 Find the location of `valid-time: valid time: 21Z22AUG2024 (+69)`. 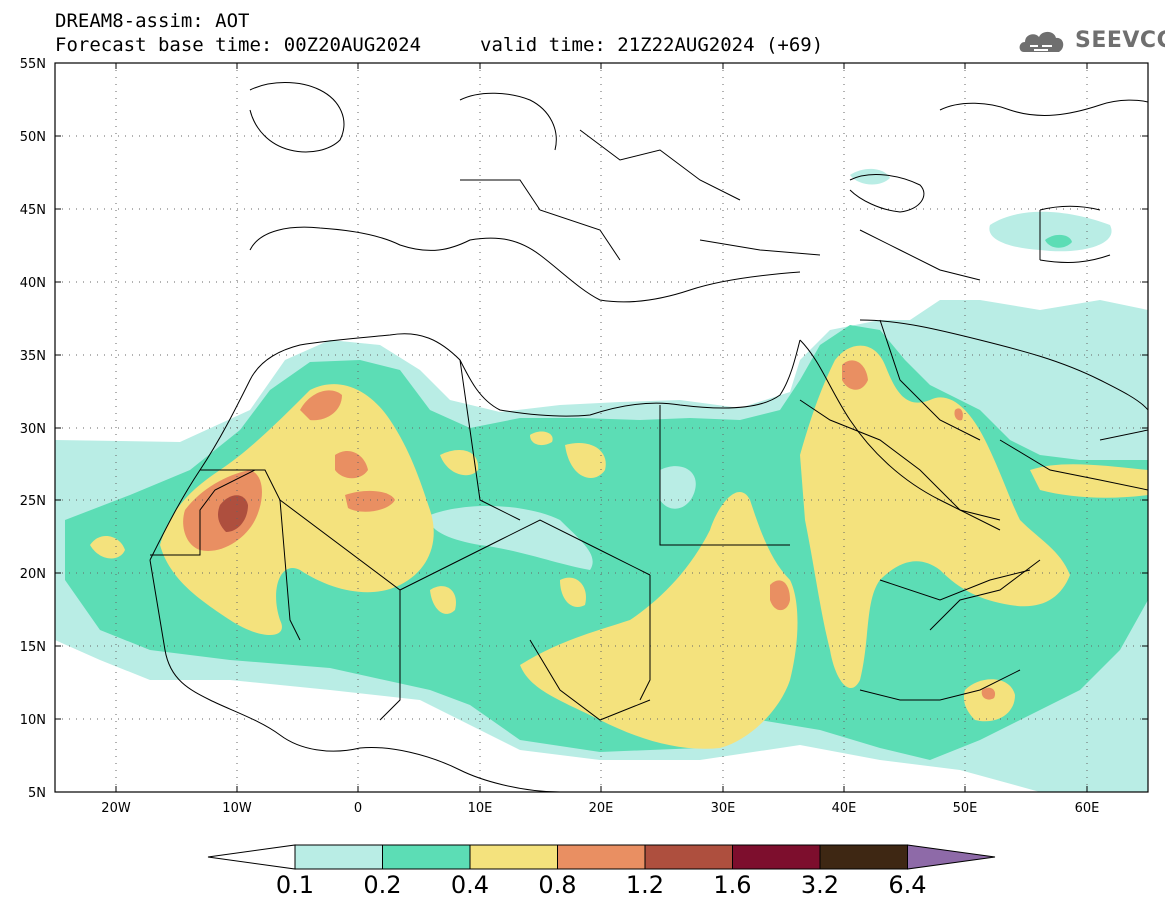

valid-time: valid time: 21Z22AUG2024 (+69) is located at coordinates (652, 45).